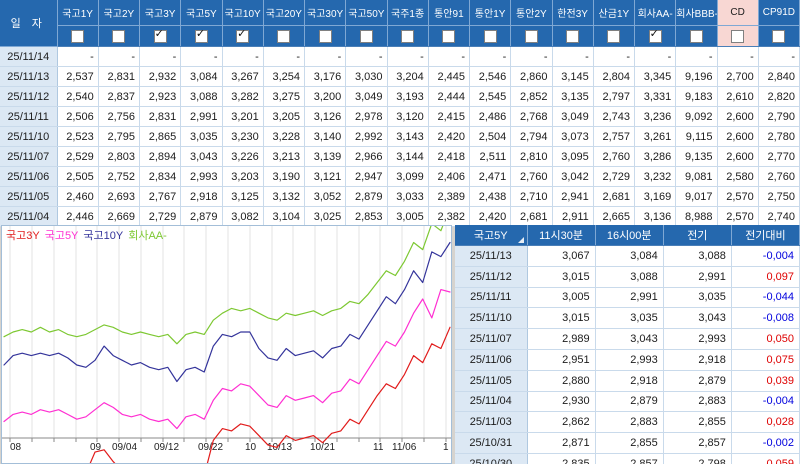 The height and width of the screenshot is (464, 800). Describe the element at coordinates (119, 196) in the screenshot. I see `rate-cell: 2,693` at that location.